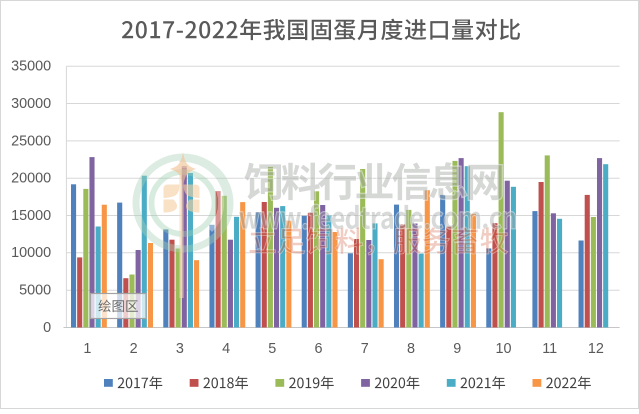 This screenshot has height=414, width=639. I want to click on svg-text: 2, so click(134, 349).